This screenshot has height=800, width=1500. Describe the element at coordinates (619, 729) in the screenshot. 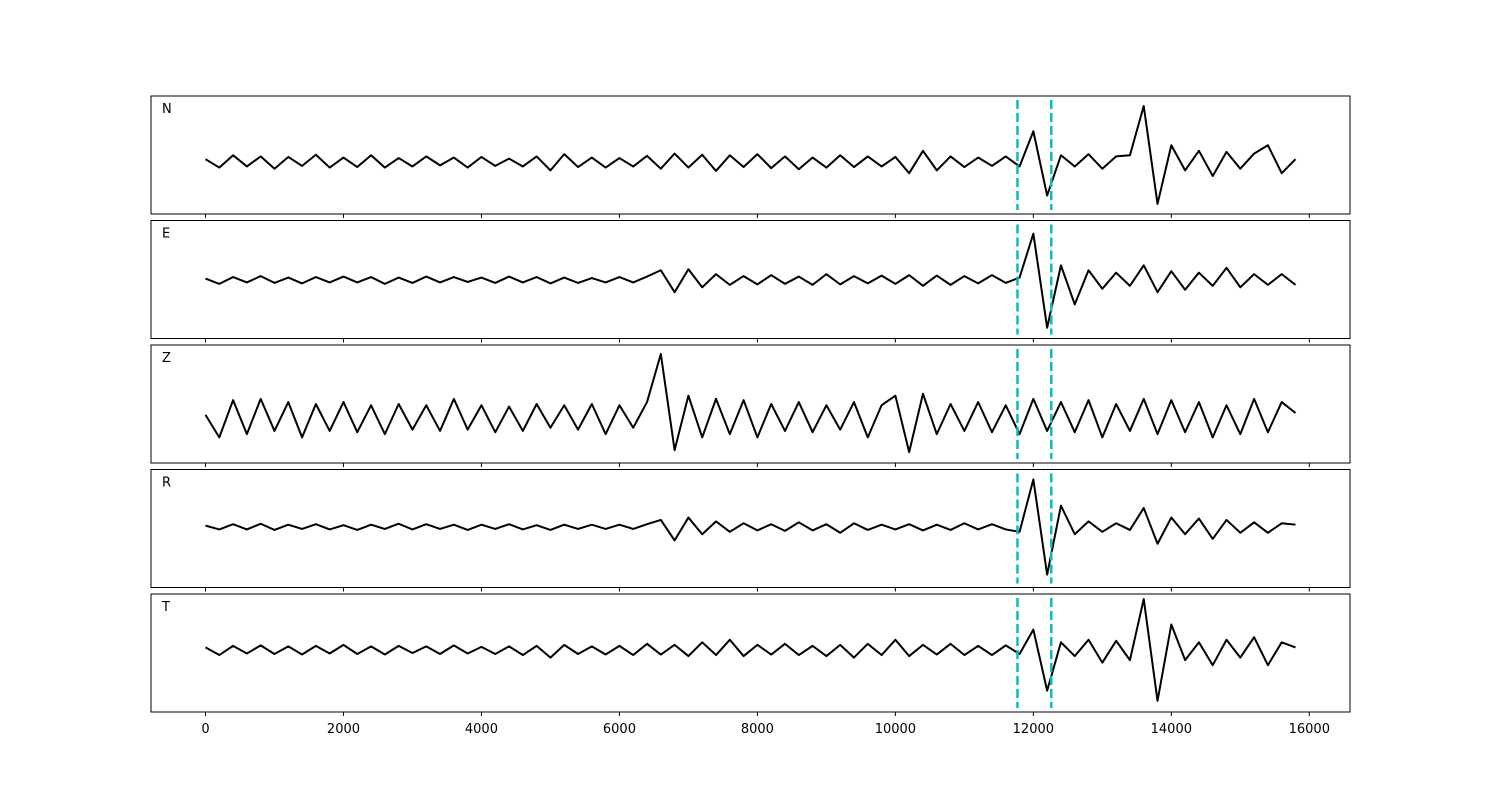

I see `x-tick-label: 6000` at that location.